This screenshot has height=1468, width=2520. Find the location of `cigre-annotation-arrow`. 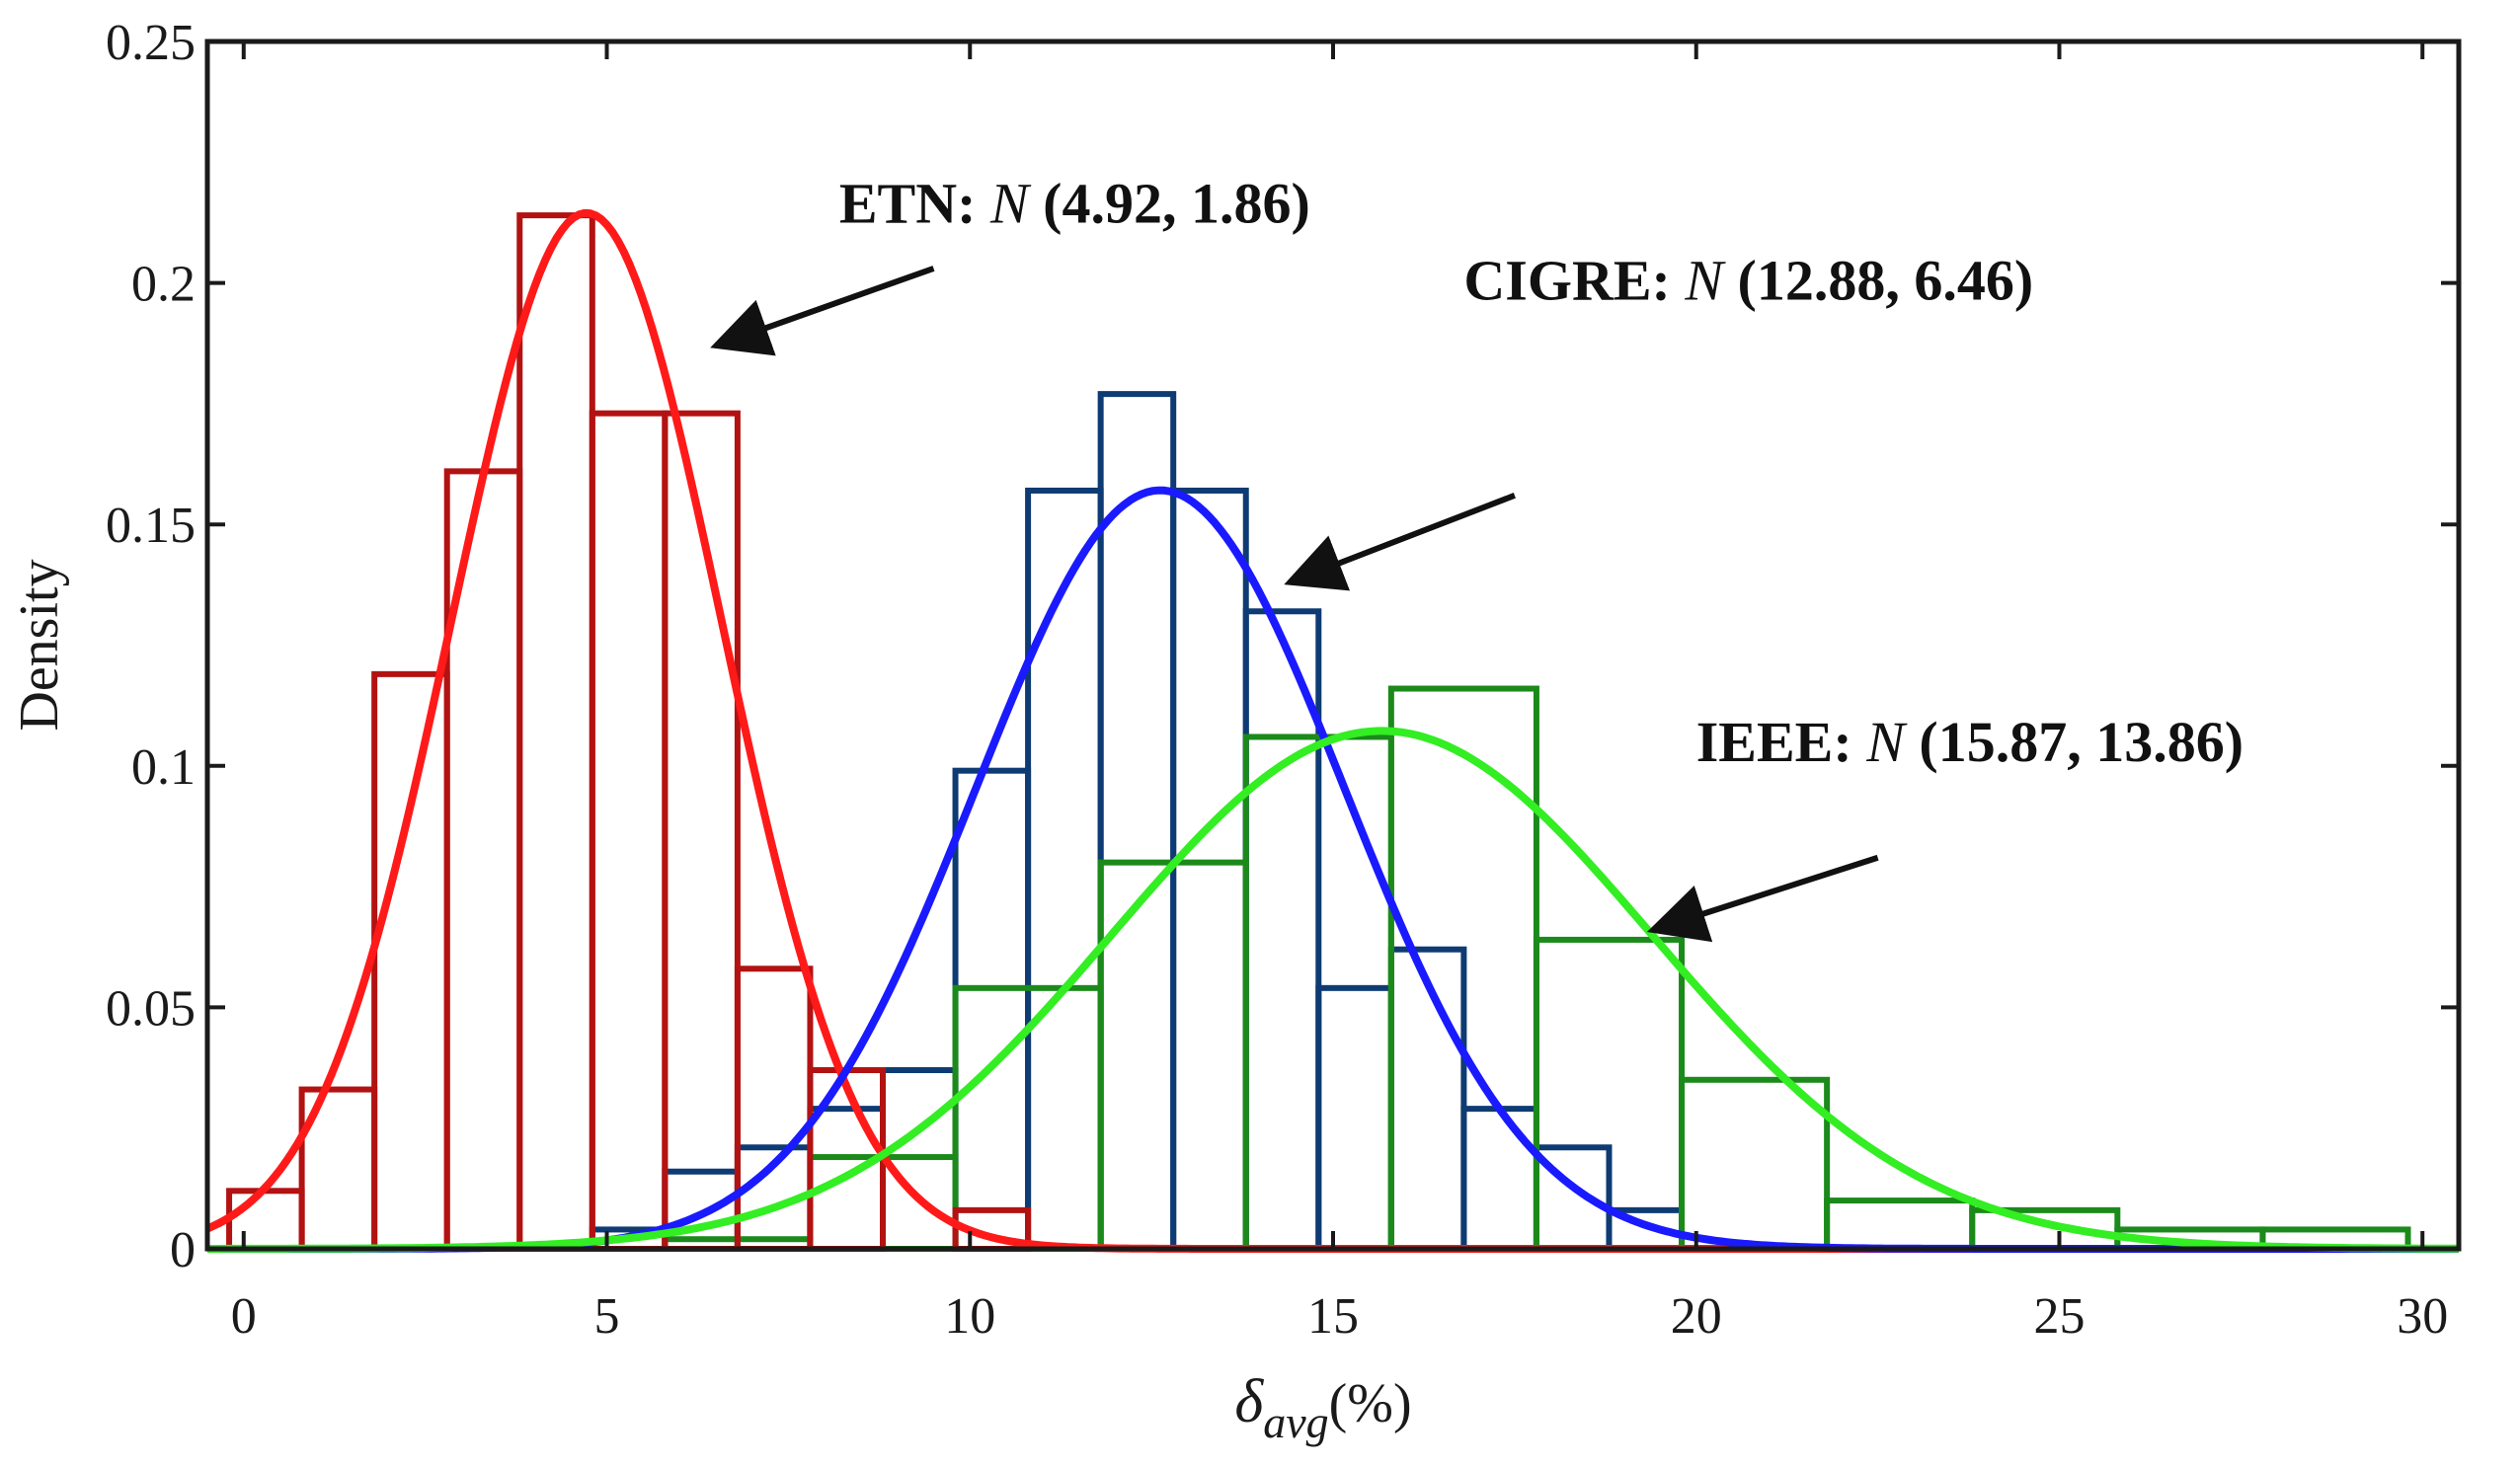

cigre-annotation-arrow is located at coordinates (1400, 542).